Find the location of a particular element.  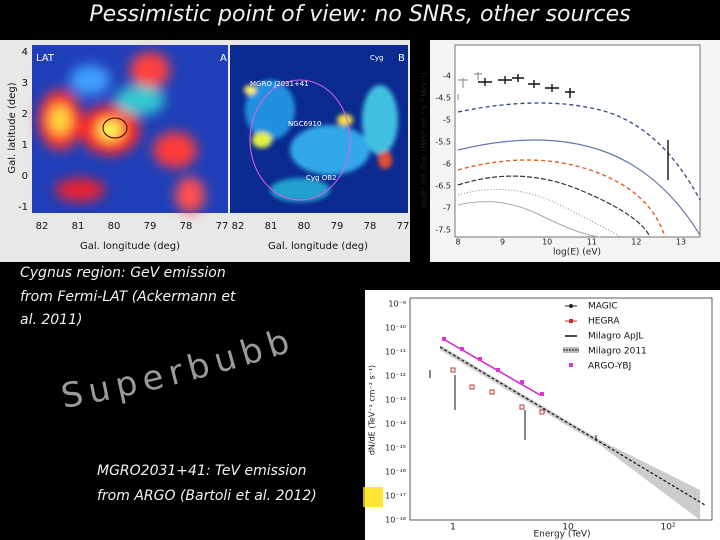

map-y-label: Gal. latitude (deg) is located at coordinates (12, 127).